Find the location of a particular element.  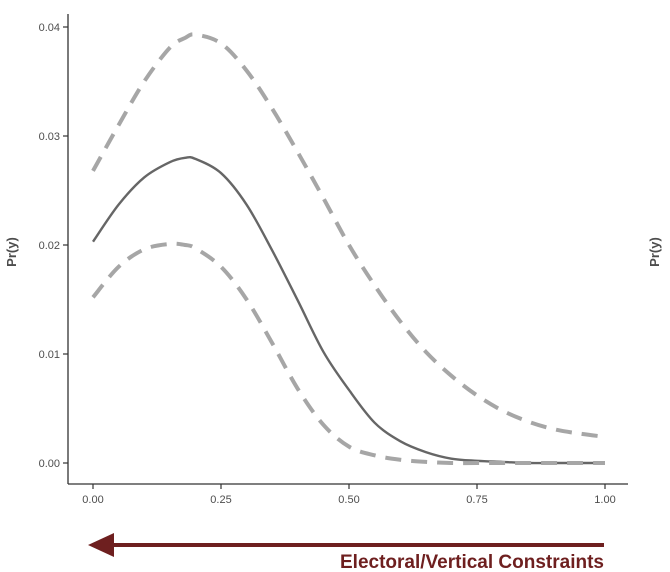

x-tick-label: 0.50 is located at coordinates (348, 500).